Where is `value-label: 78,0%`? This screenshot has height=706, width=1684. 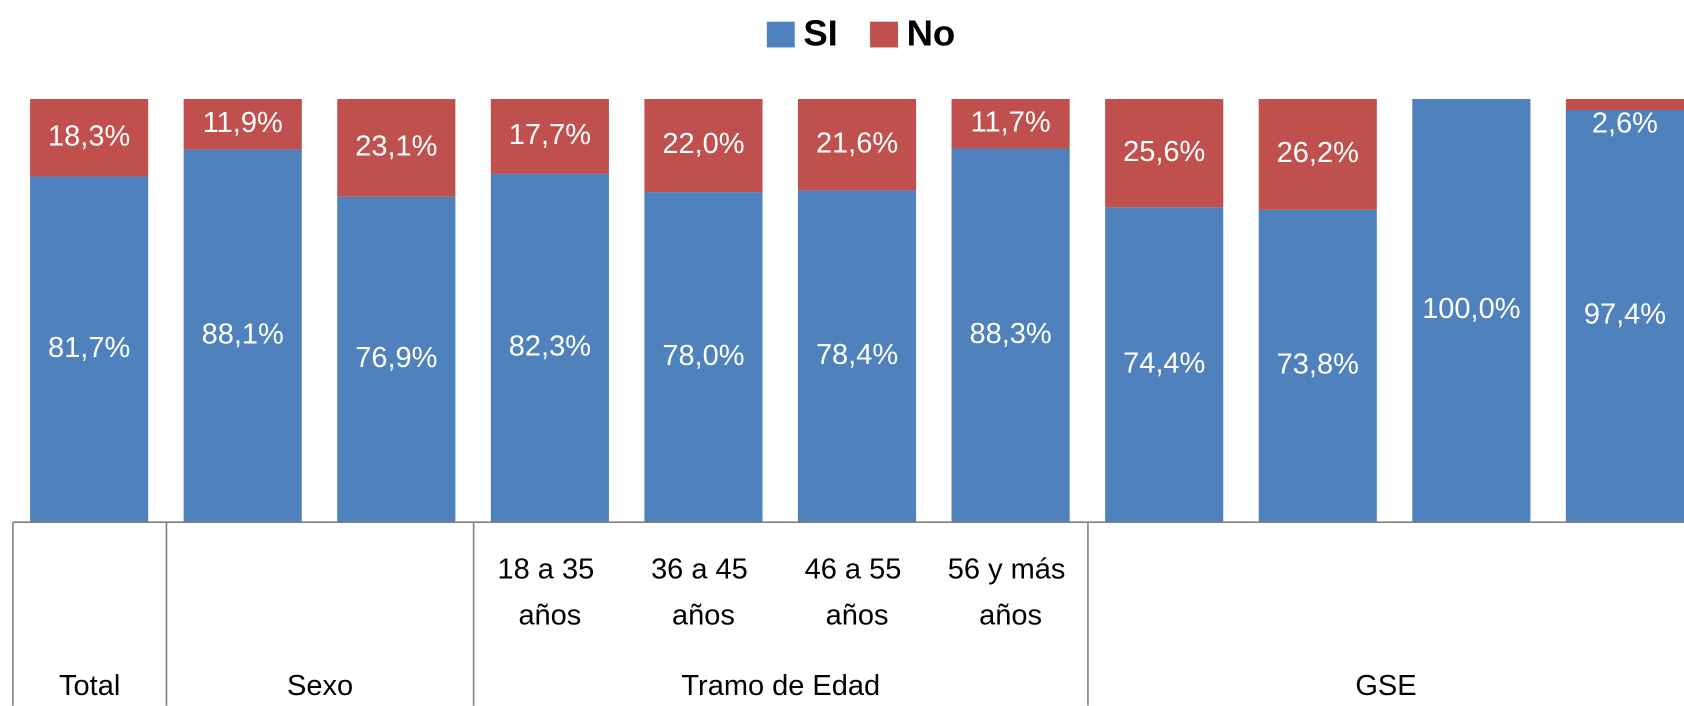 value-label: 78,0% is located at coordinates (703, 356).